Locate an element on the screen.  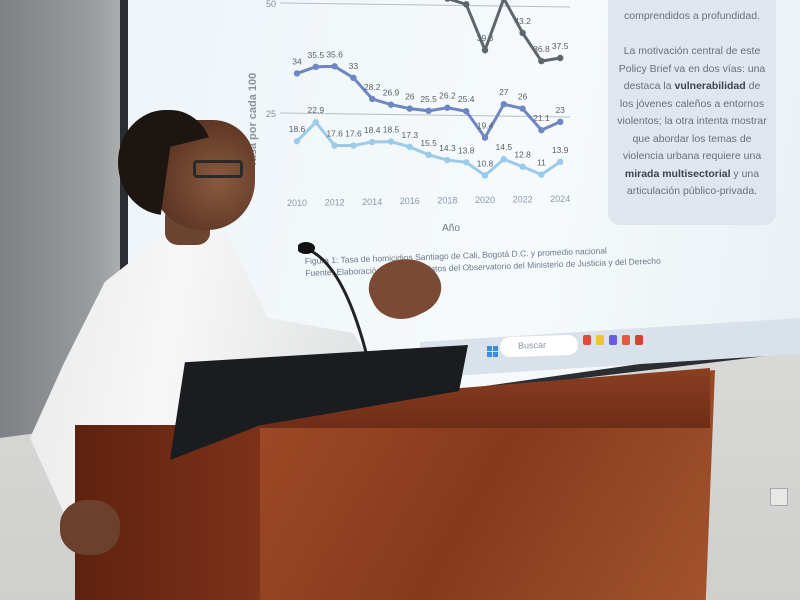
data-label: 13.8 is located at coordinates (466, 150).